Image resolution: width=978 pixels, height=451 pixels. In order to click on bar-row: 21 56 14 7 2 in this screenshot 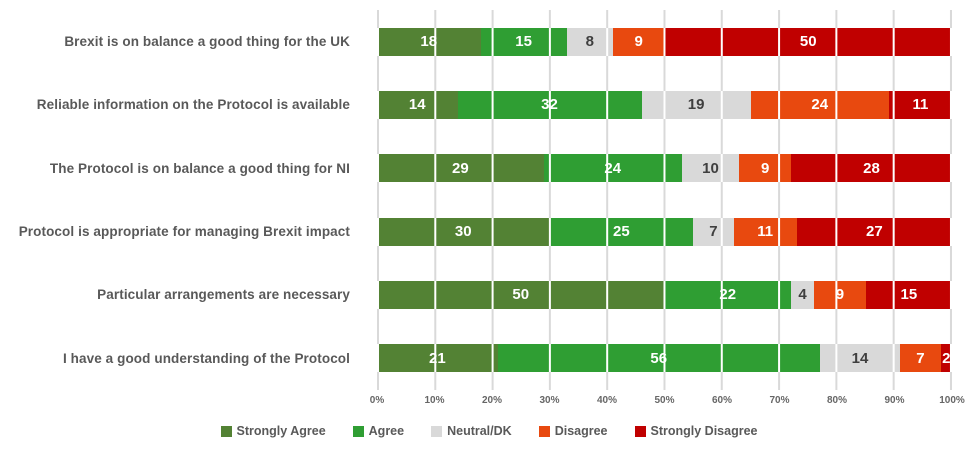, I will do `click(664, 358)`.